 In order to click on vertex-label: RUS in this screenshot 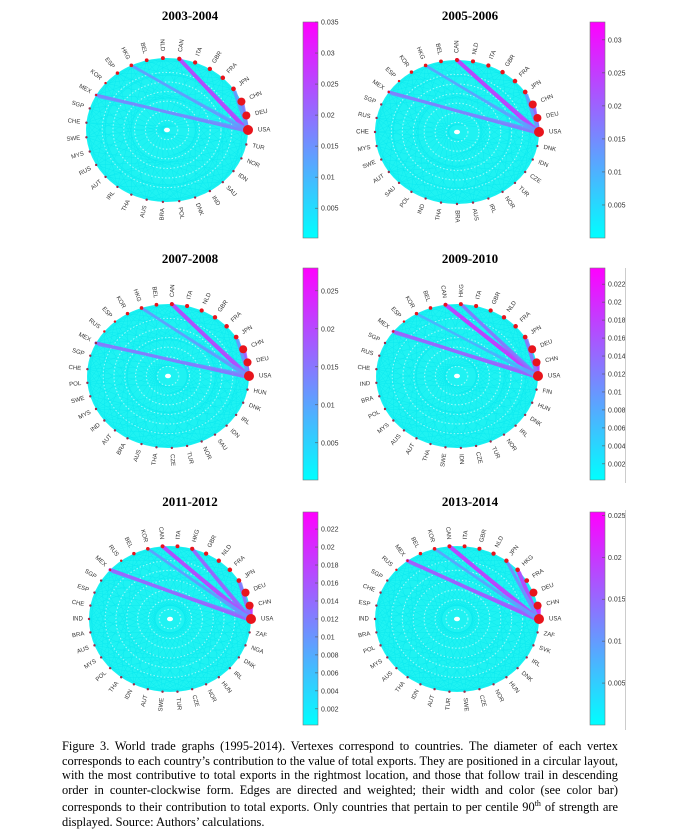, I will do `click(367, 352)`.